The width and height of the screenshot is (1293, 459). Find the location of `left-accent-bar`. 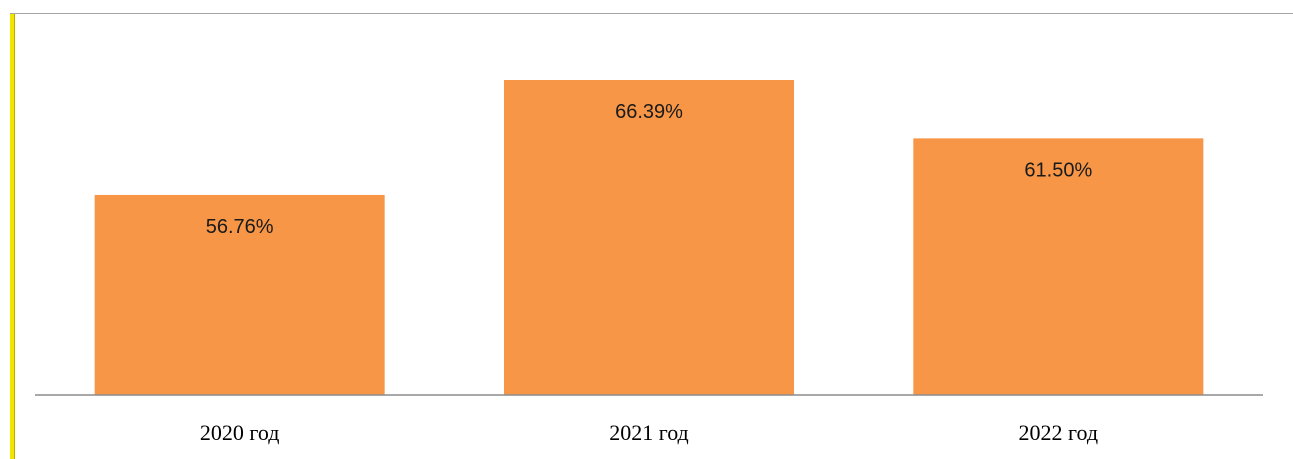

left-accent-bar is located at coordinates (12, 236).